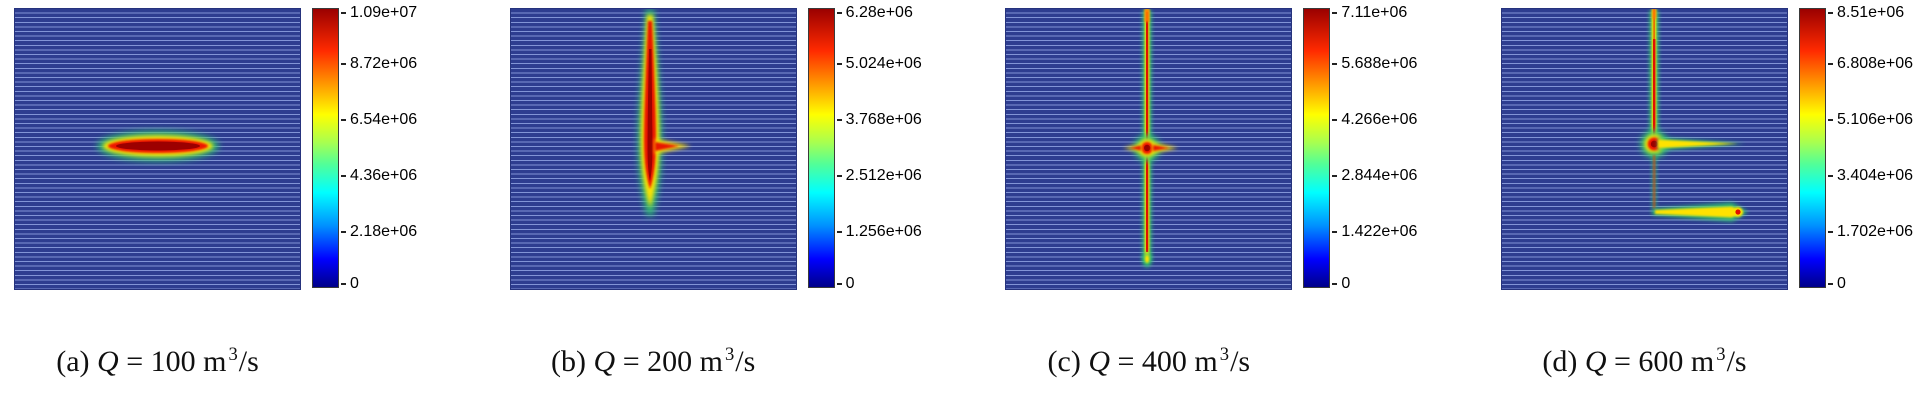 The width and height of the screenshot is (1930, 403). I want to click on heatmap-plot-d, so click(1644, 149).